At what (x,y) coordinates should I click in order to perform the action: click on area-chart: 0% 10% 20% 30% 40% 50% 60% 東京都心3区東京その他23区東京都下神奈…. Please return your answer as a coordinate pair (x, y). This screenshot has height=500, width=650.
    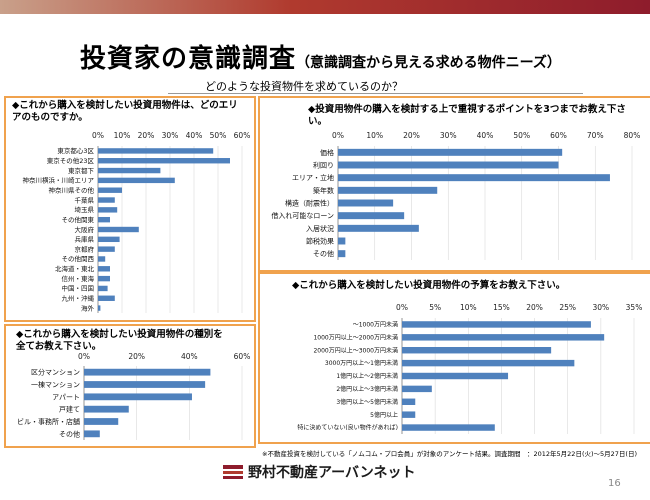
    Looking at the image, I should click on (136, 222).